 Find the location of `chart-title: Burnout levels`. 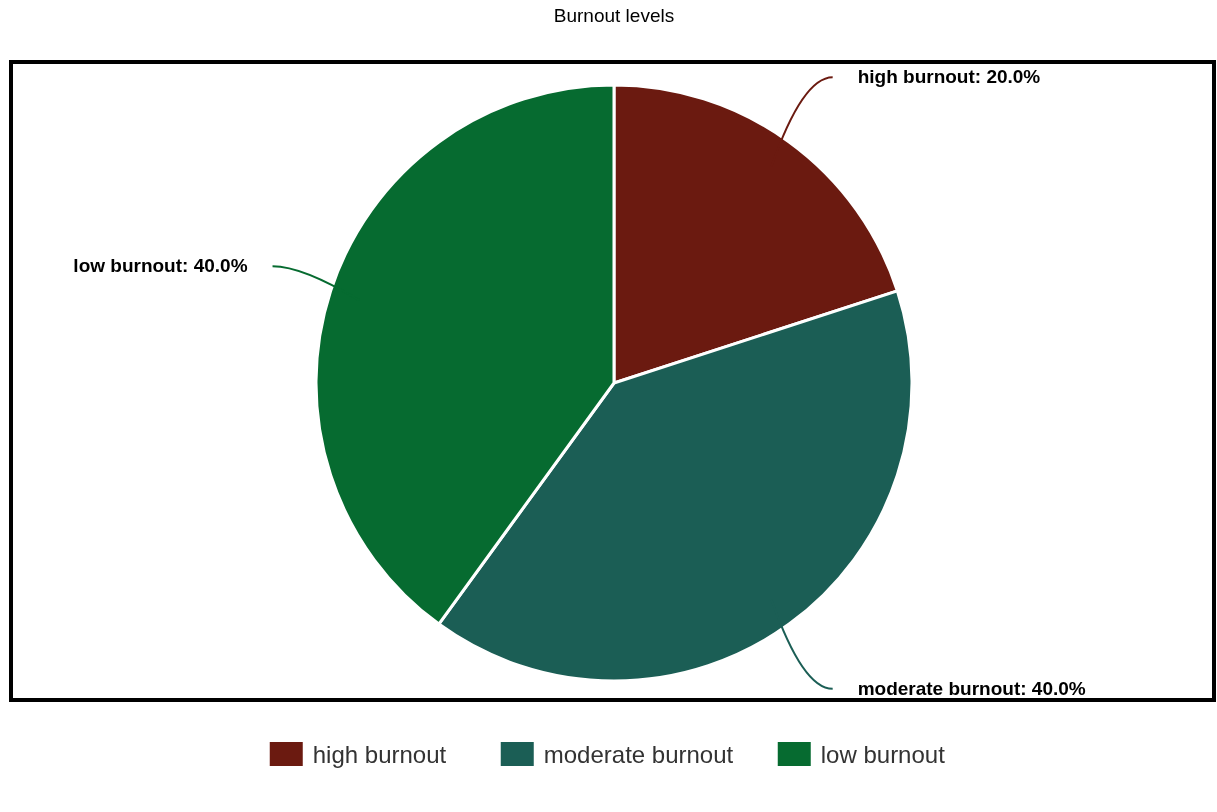

chart-title: Burnout levels is located at coordinates (614, 15).